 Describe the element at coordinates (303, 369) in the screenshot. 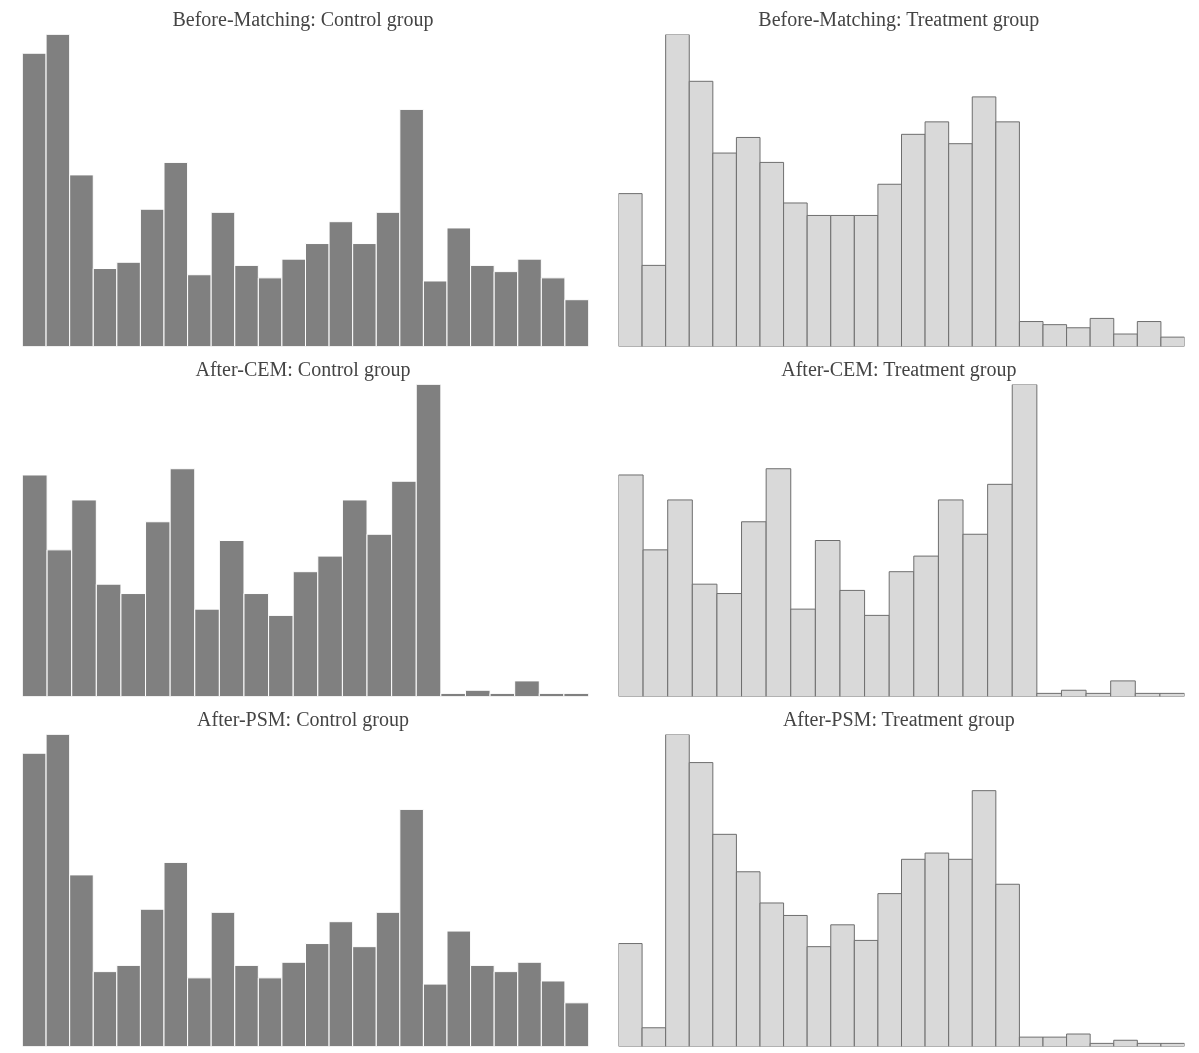

I see `chart-title: After-CEM: Control group` at that location.